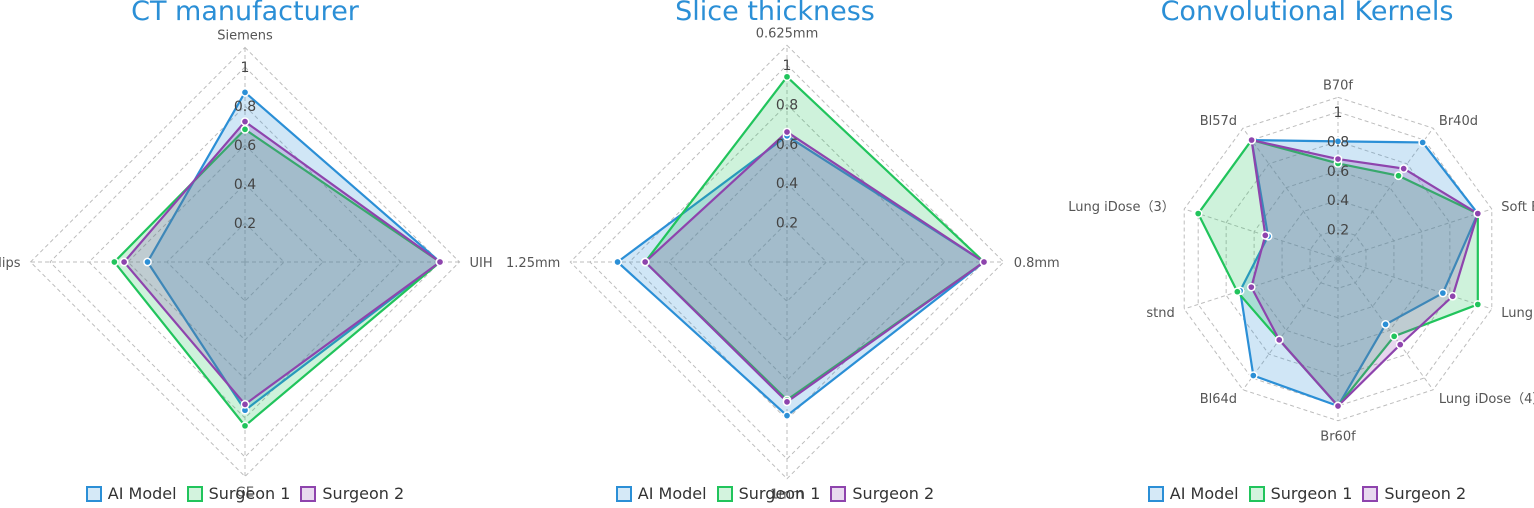  What do you see at coordinates (1218, 399) in the screenshot?
I see `axis-label-bl64d: Bl64d` at bounding box center [1218, 399].